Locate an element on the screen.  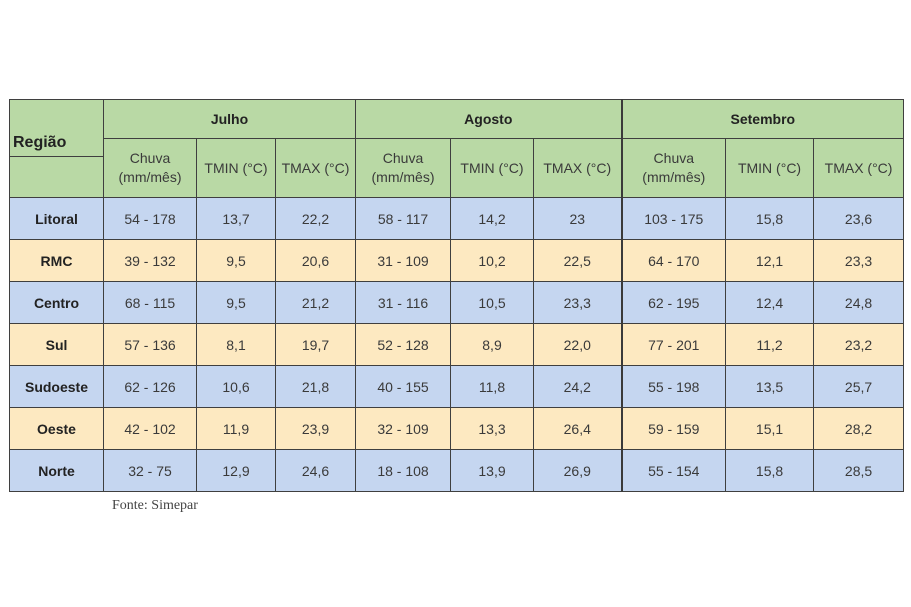
source-note: Fonte: Simepar is located at coordinates (155, 505).